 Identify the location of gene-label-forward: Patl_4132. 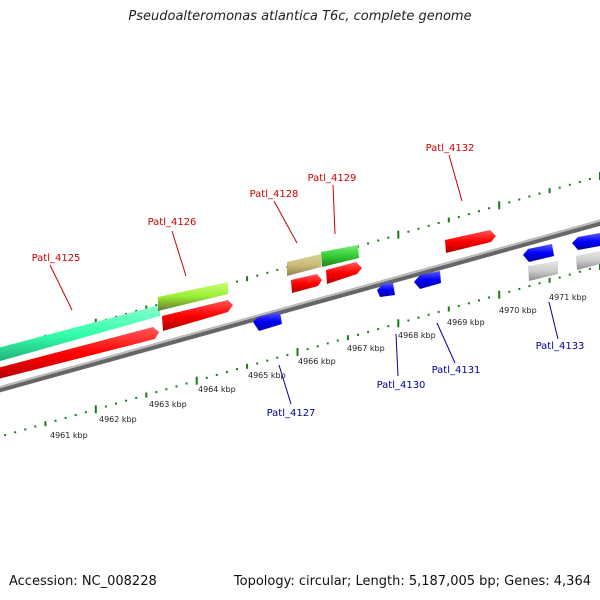
(450, 148).